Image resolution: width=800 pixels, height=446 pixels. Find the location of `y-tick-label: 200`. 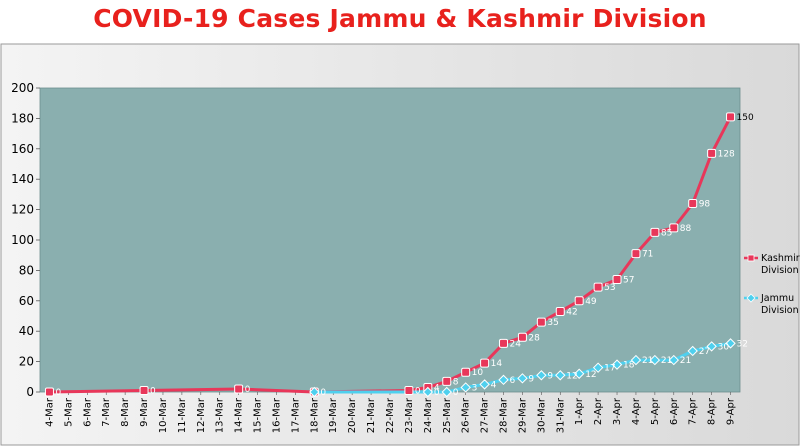

y-tick-label: 200 is located at coordinates (22, 88).